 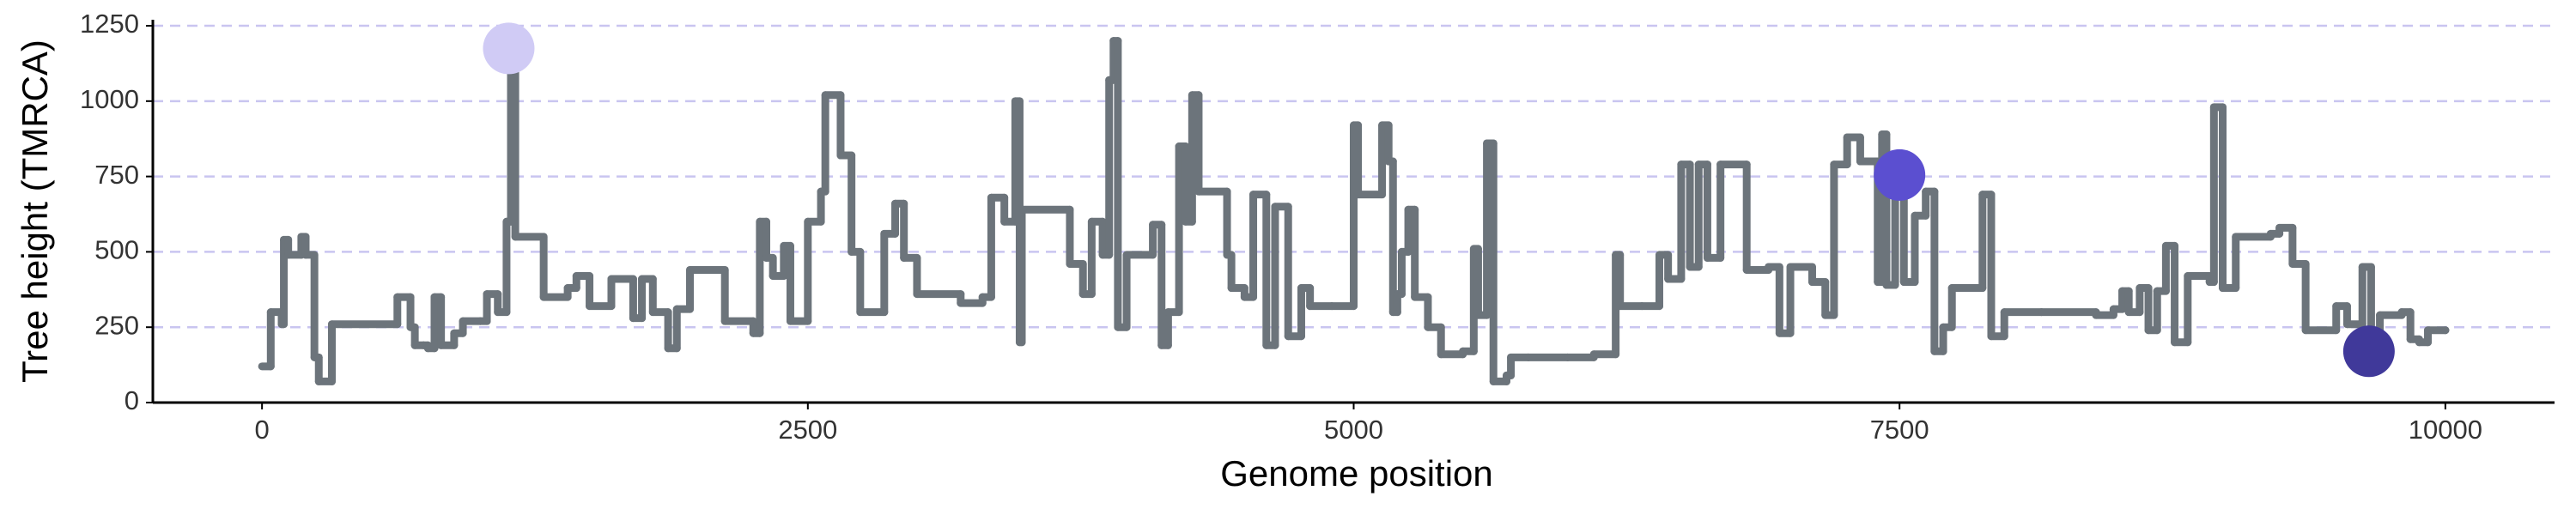 What do you see at coordinates (2445, 430) in the screenshot?
I see `x-tick-label: 10000` at bounding box center [2445, 430].